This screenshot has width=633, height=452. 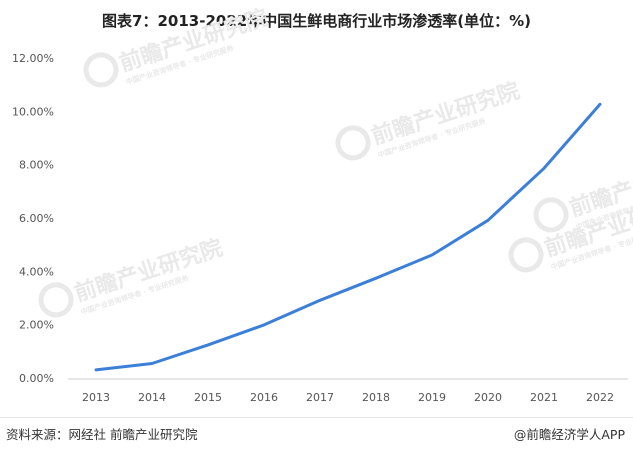 What do you see at coordinates (33, 111) in the screenshot?
I see `y-tick-label: 10.00%` at bounding box center [33, 111].